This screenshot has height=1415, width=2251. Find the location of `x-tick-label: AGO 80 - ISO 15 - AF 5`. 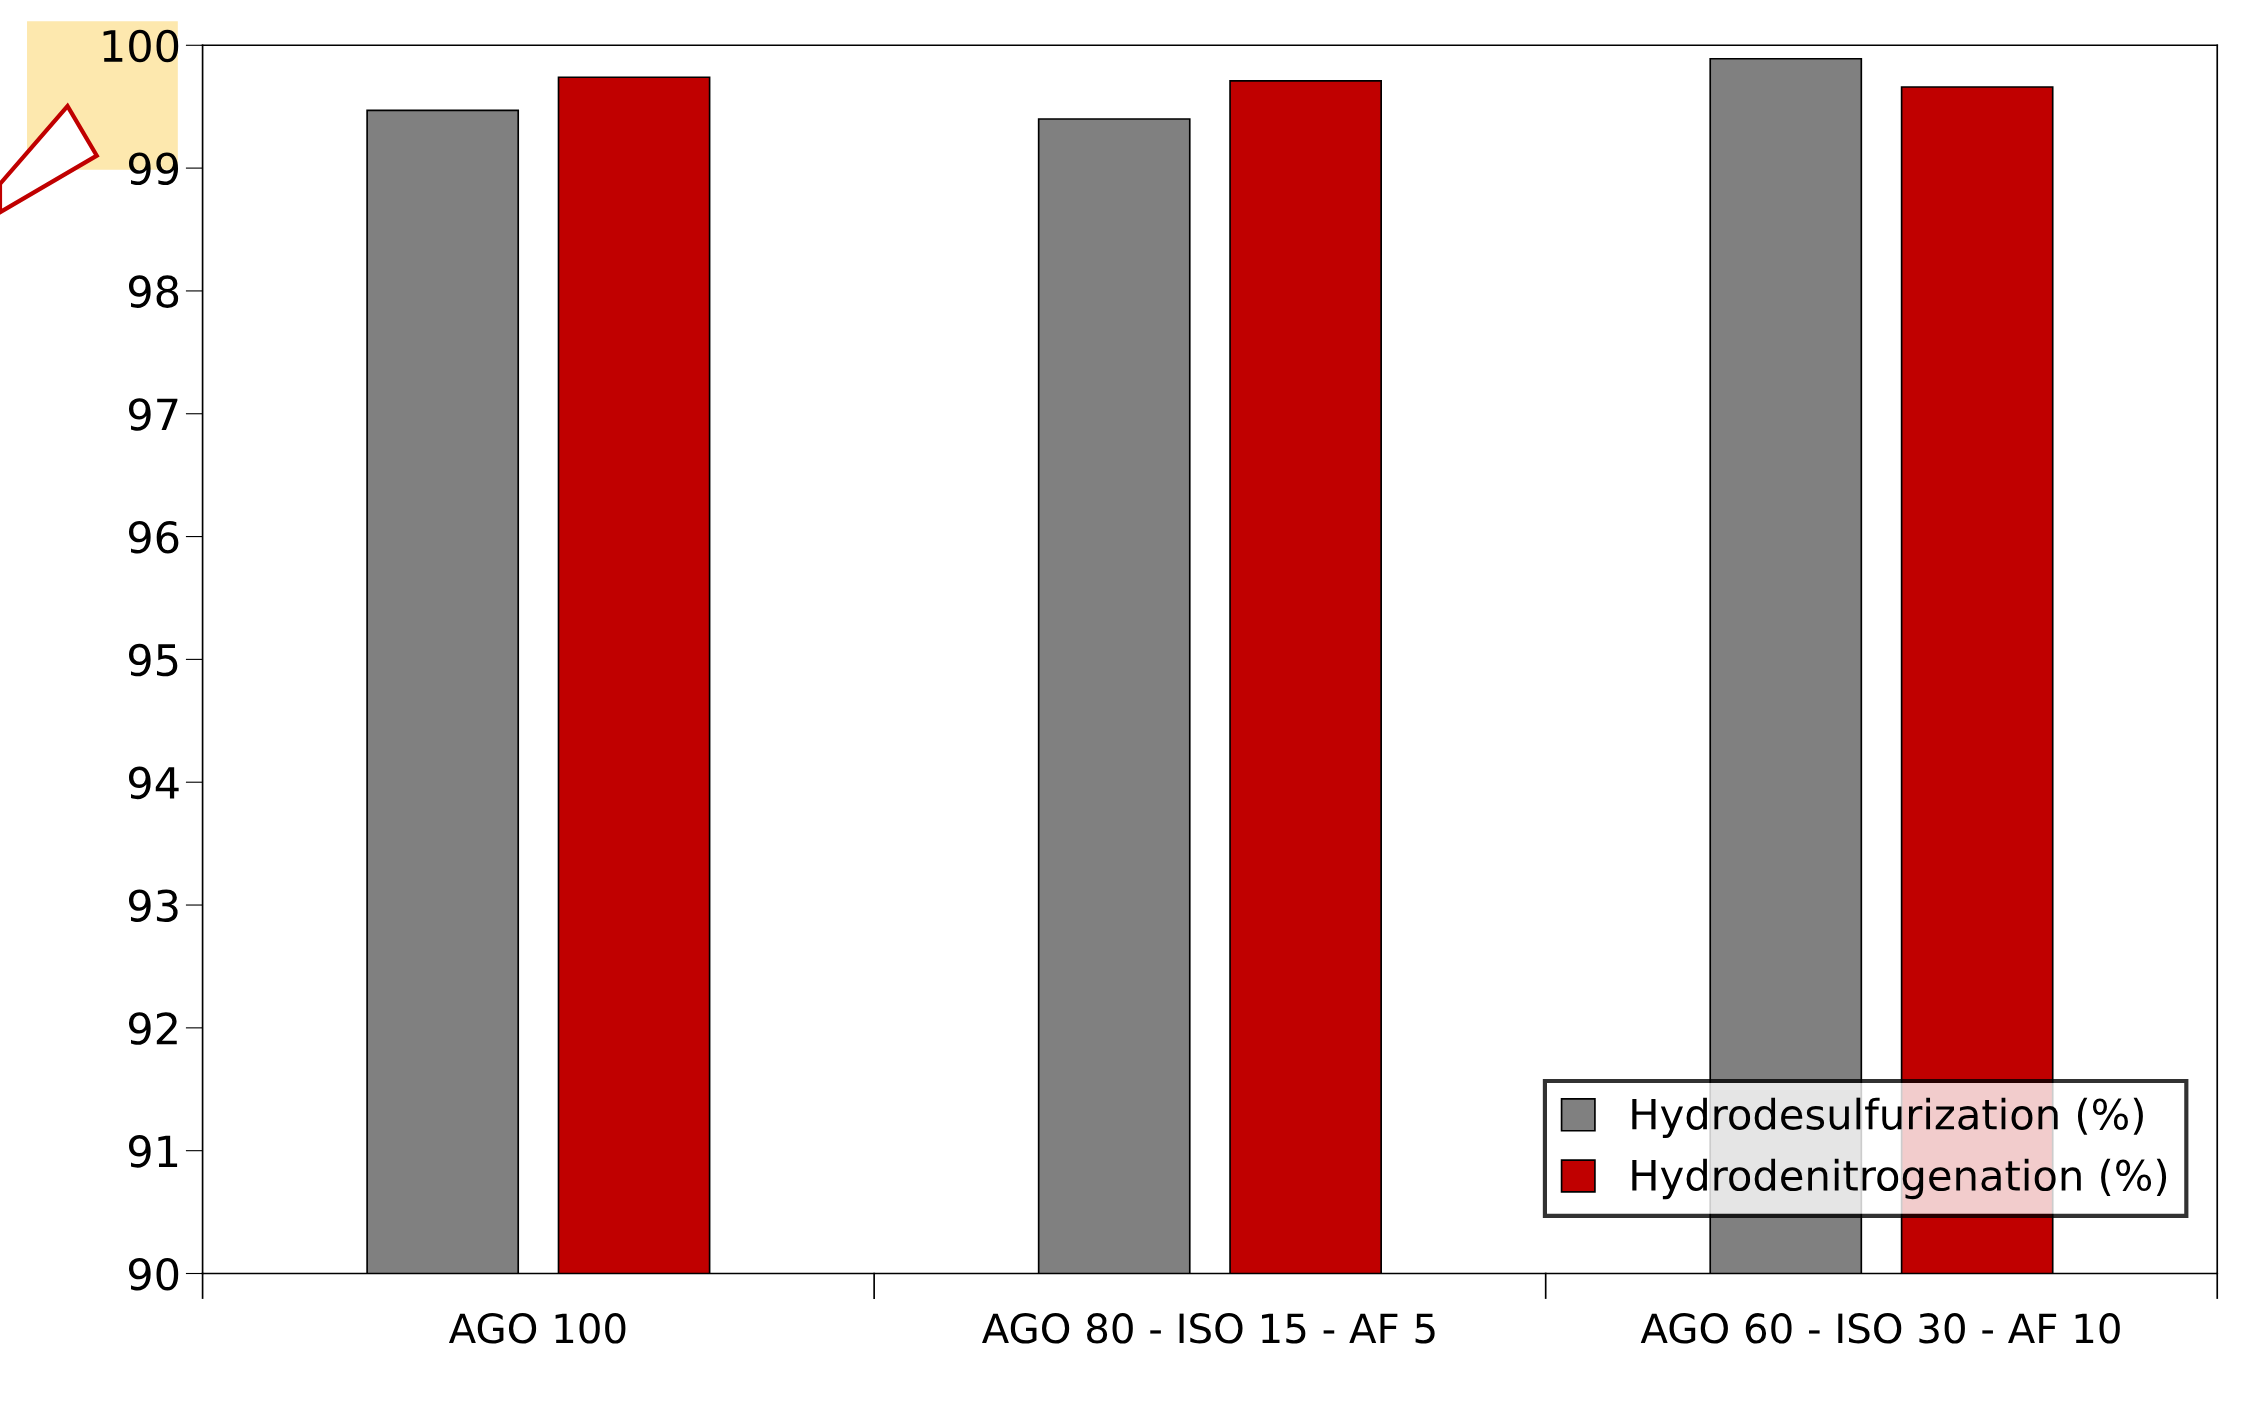

x-tick-label: AGO 80 - ISO 15 - AF 5 is located at coordinates (1208, 1328).